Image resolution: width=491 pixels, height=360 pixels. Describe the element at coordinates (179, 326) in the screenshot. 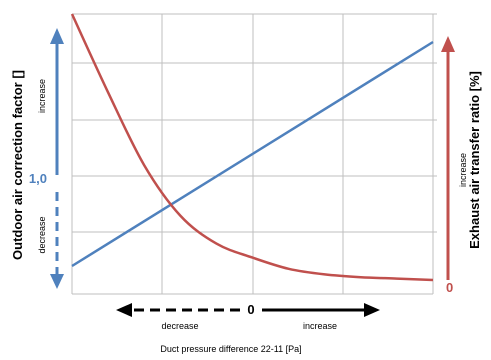

I see `x-decrease-label: decrease` at that location.